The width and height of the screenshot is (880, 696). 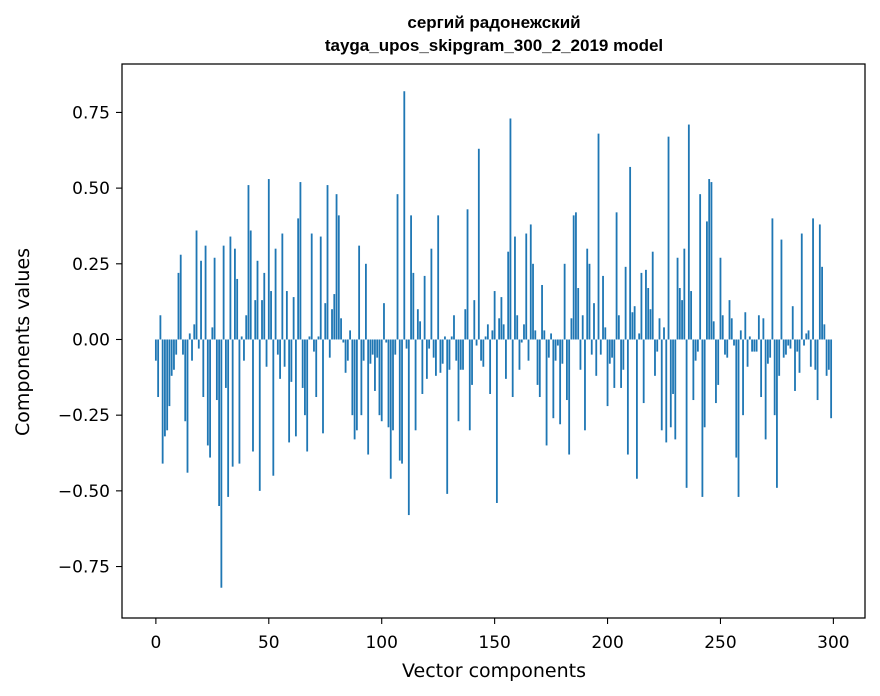 What do you see at coordinates (84, 492) in the screenshot?
I see `y-tick-label: −0.50` at bounding box center [84, 492].